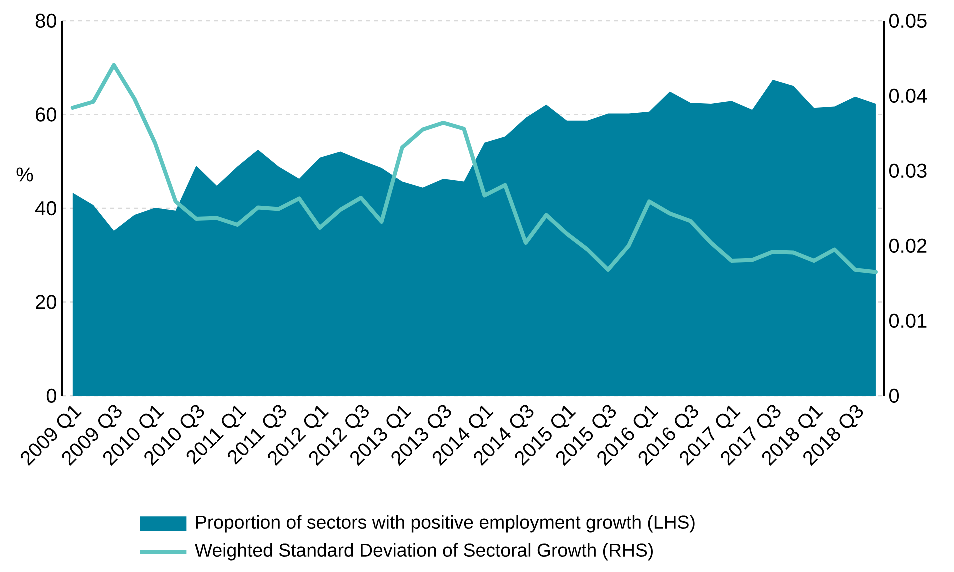 The image size is (954, 572). What do you see at coordinates (908, 171) in the screenshot?
I see `y2-tick-label: 0.03` at bounding box center [908, 171].